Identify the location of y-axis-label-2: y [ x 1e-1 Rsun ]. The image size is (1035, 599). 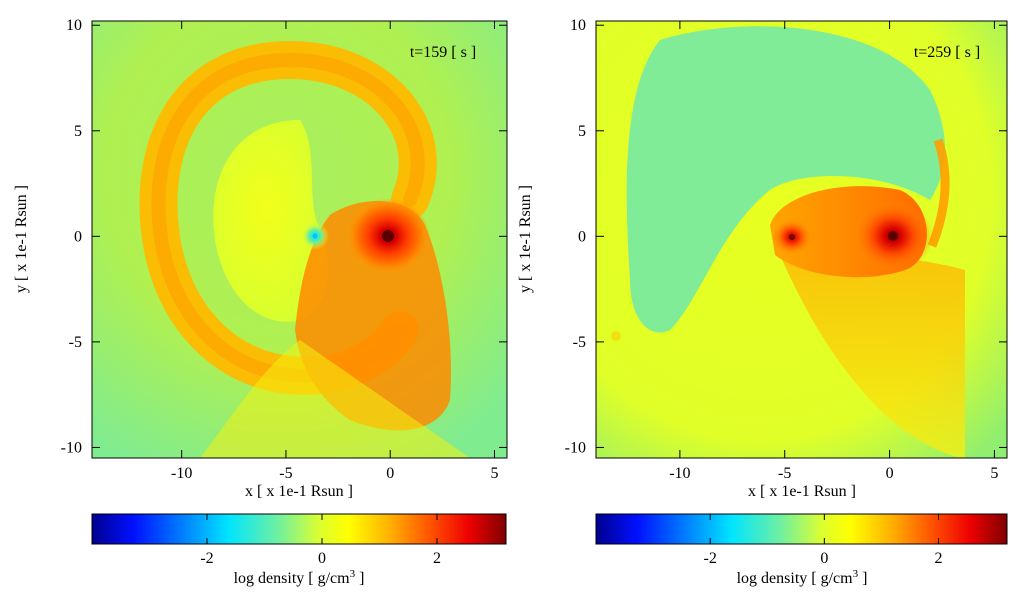
(525, 239).